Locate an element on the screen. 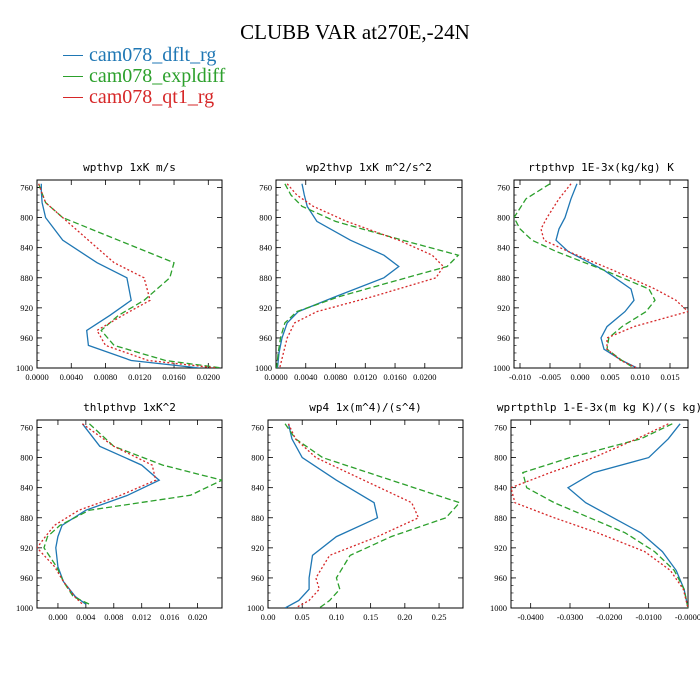 Image resolution: width=700 pixels, height=700 pixels. x-tick-label: 0.25 is located at coordinates (439, 617).